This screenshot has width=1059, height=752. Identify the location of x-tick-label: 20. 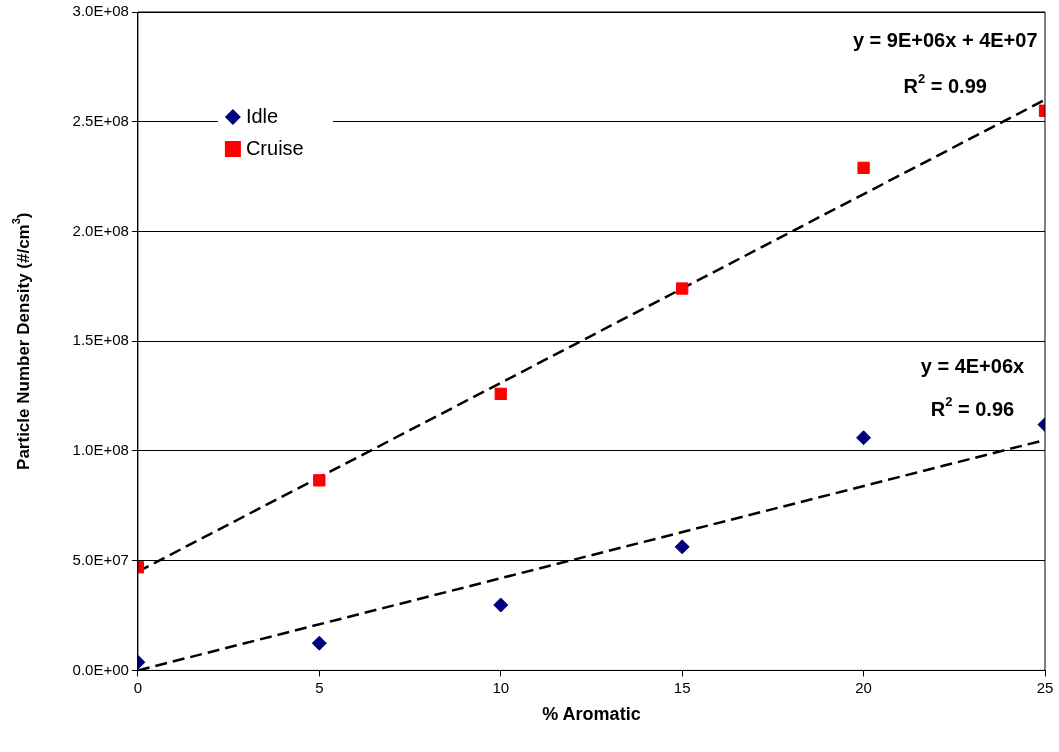
(863, 687).